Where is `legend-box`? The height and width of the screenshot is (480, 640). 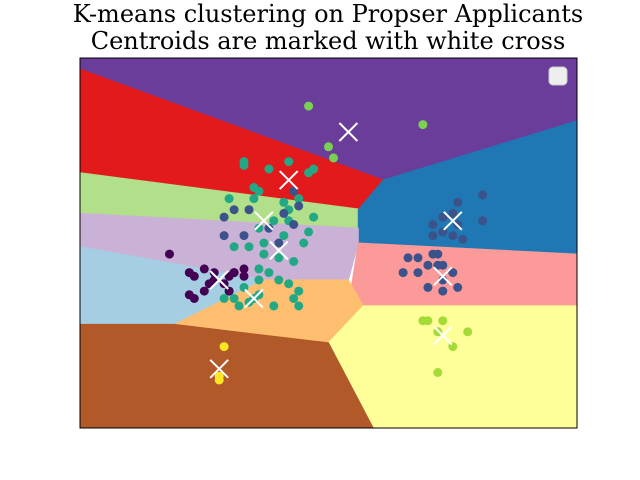 legend-box is located at coordinates (558, 76).